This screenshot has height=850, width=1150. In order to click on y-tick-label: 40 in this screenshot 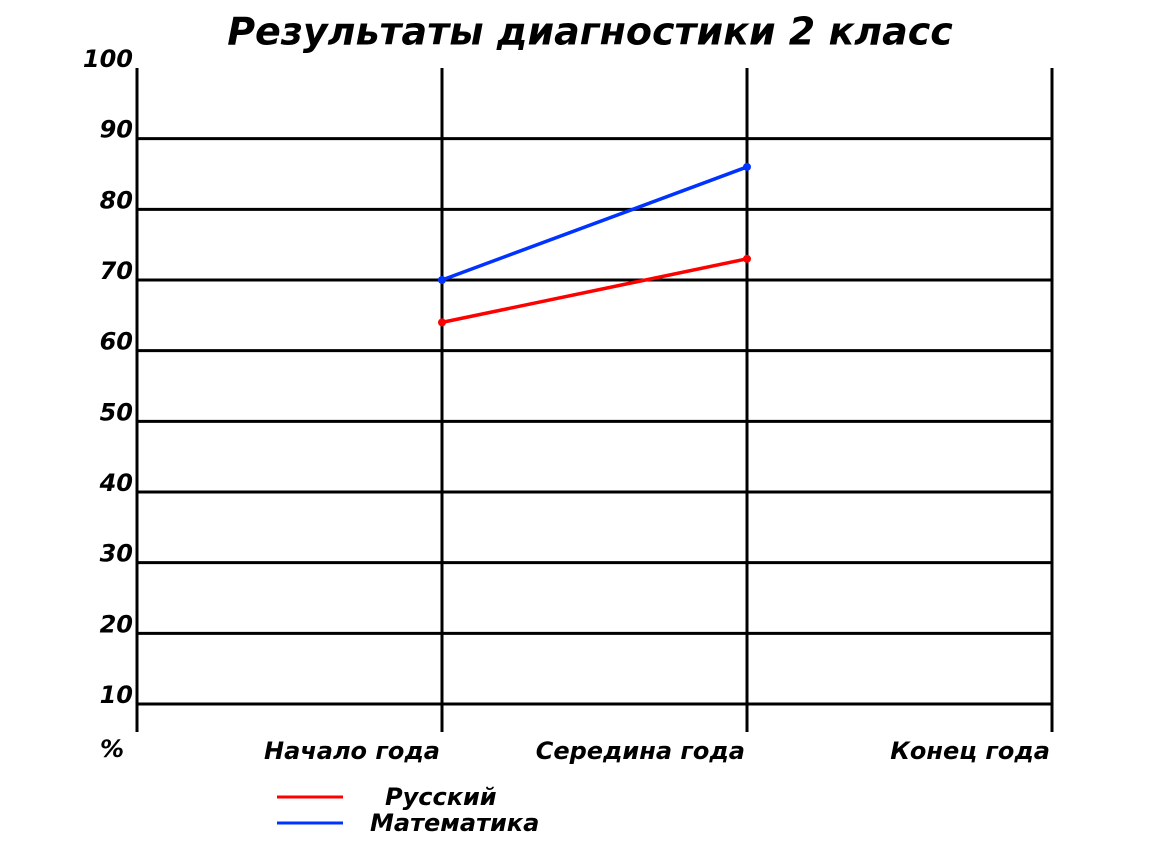, I will do `click(116, 483)`.